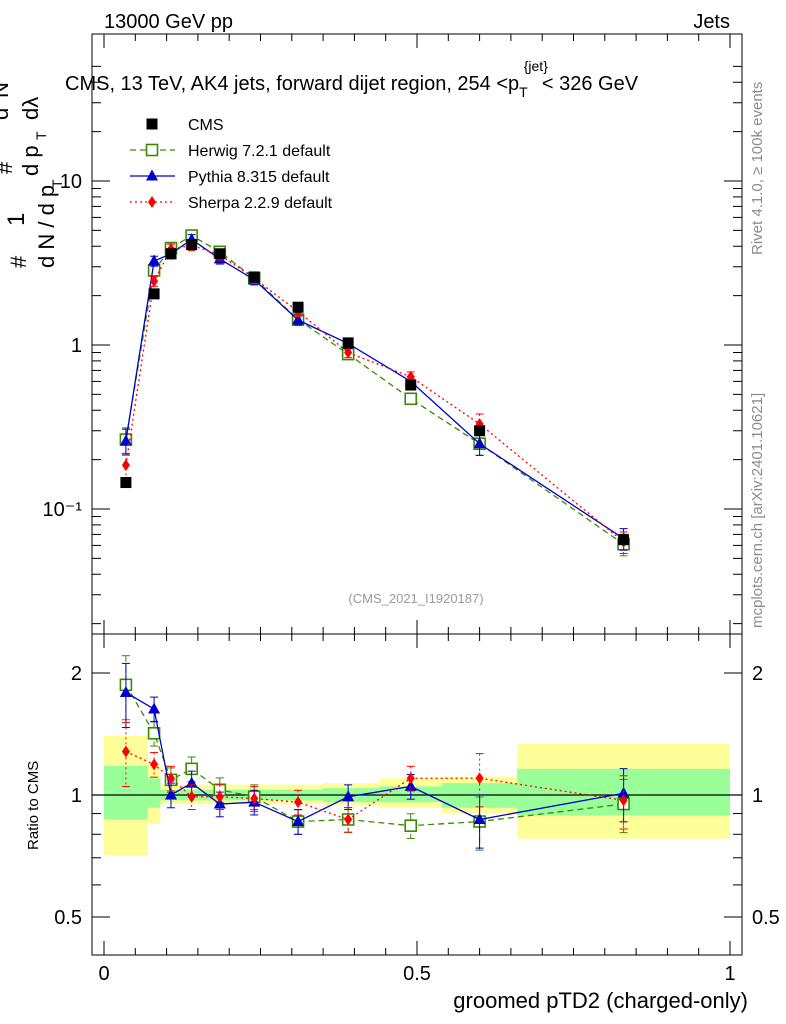 This screenshot has width=786, height=1024. Describe the element at coordinates (757, 168) in the screenshot. I see `rivet-version-label: Rivet 4.1.0, ≥ 100k events` at that location.